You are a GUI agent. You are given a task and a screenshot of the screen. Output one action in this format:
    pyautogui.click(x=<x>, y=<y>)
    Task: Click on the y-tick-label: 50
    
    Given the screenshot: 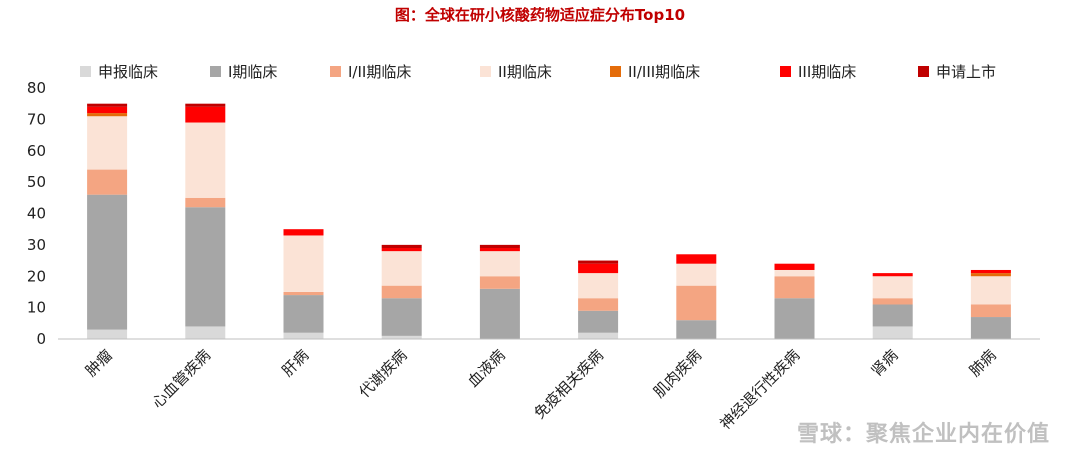 What is the action you would take?
    pyautogui.click(x=36, y=182)
    